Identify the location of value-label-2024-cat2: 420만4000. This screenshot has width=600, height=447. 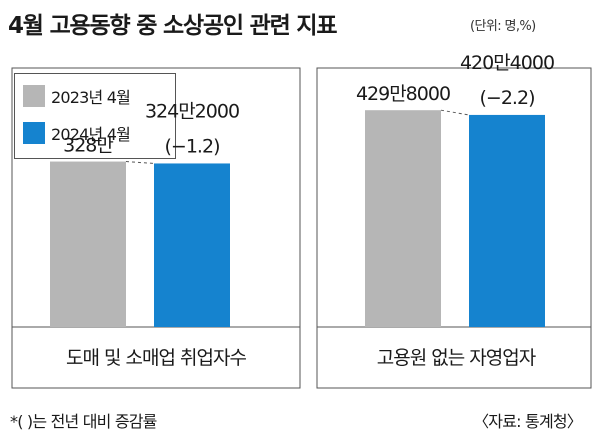
(507, 63).